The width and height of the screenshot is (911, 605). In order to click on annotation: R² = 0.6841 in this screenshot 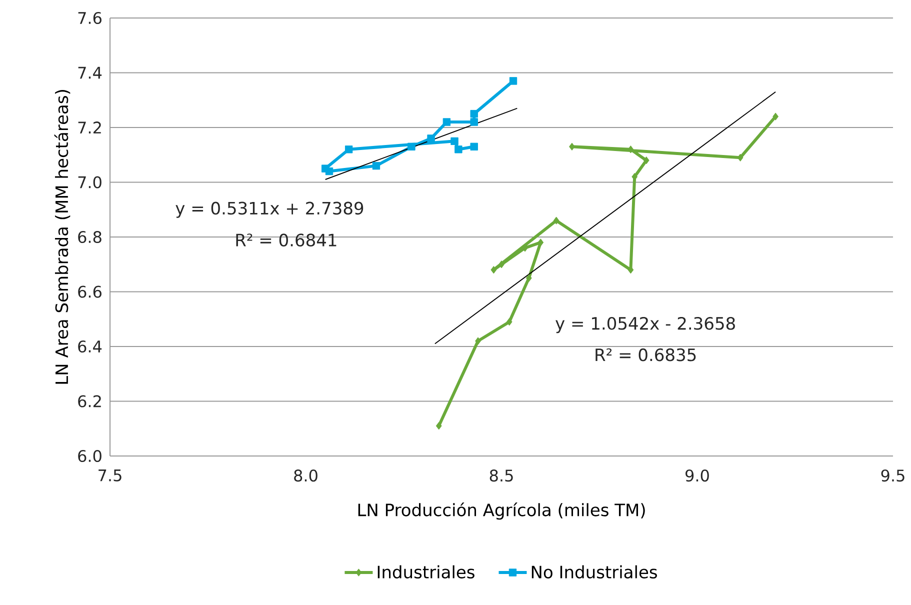, I will do `click(286, 240)`.